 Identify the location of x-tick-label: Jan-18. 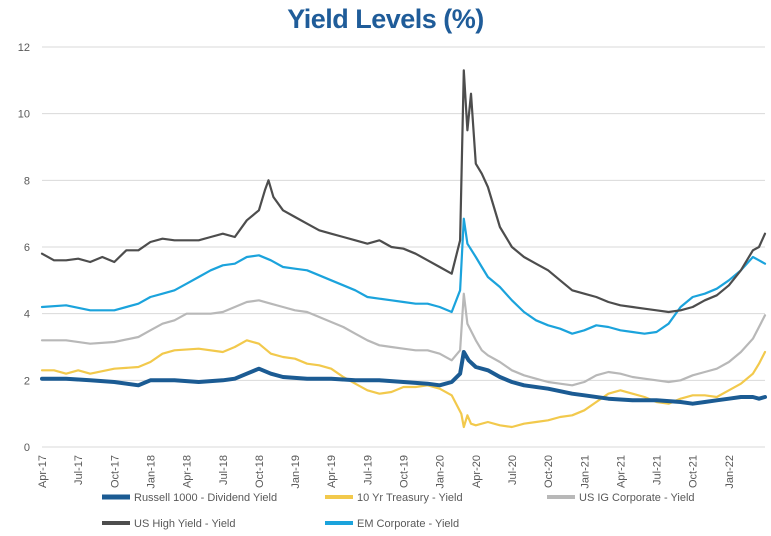
(151, 472).